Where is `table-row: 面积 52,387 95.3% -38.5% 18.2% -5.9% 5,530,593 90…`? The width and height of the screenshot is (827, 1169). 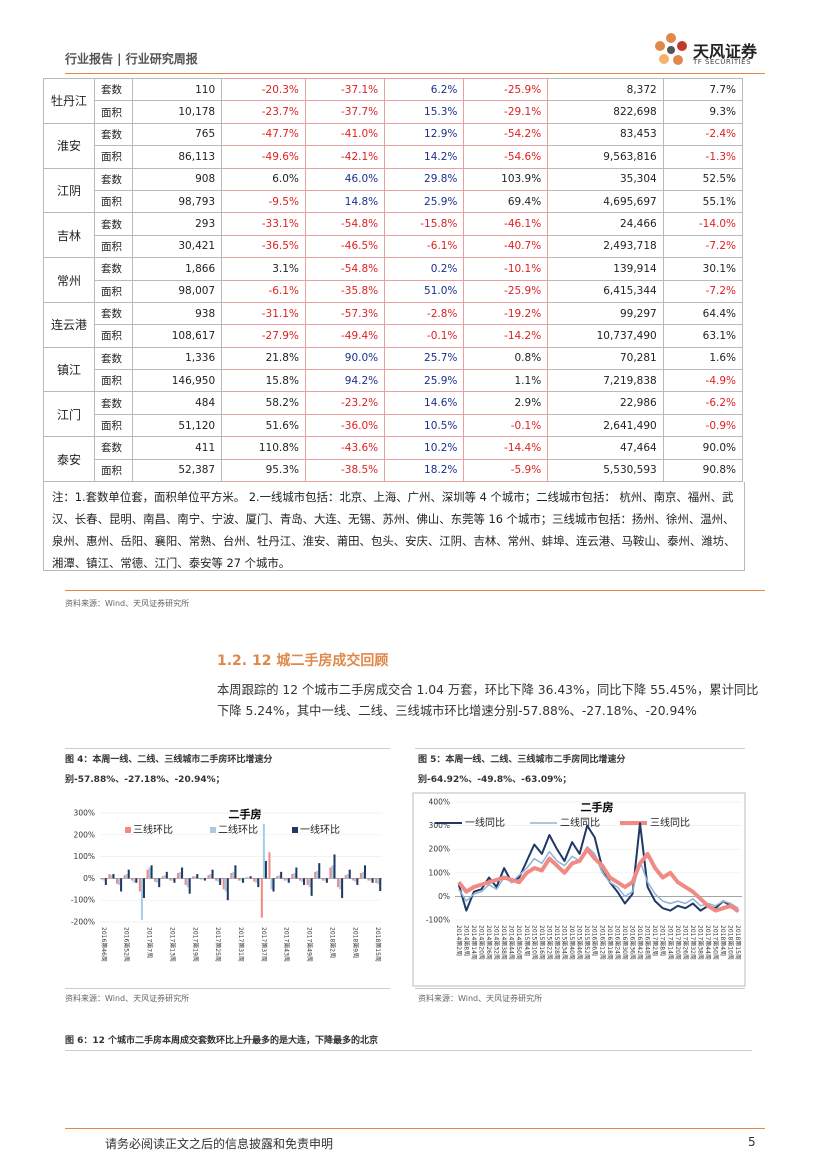 table-row: 面积 52,387 95.3% -38.5% 18.2% -5.9% 5,530,593 90… is located at coordinates (394, 470).